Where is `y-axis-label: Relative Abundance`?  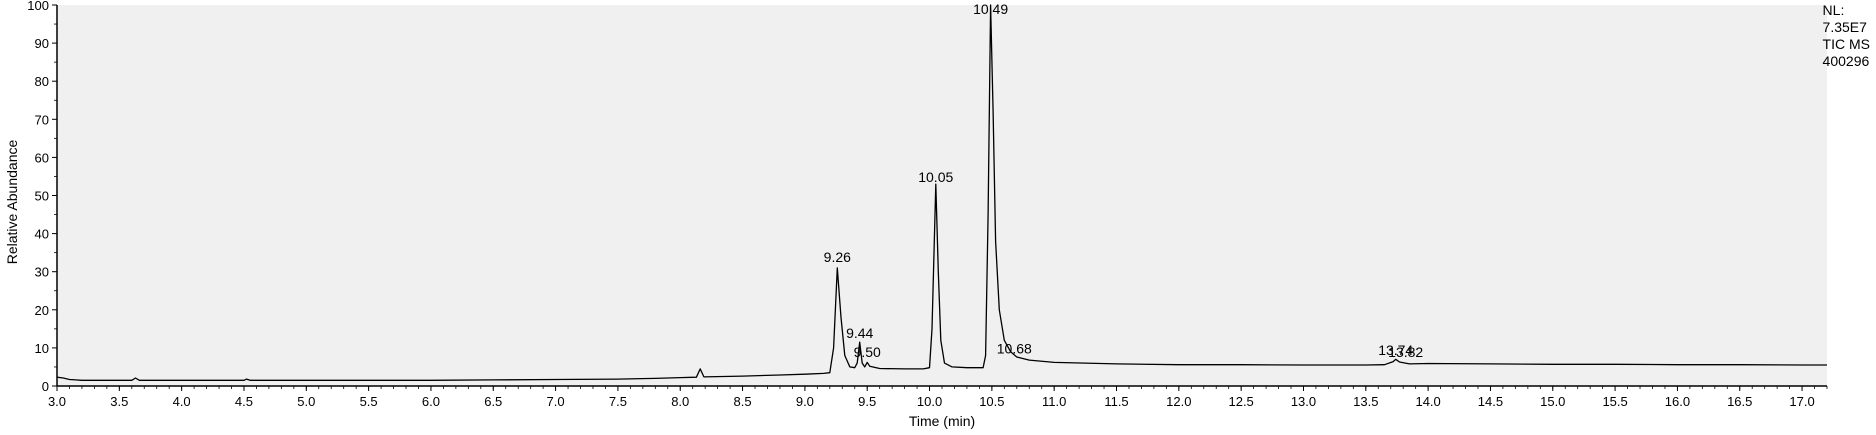
y-axis-label: Relative Abundance is located at coordinates (12, 202).